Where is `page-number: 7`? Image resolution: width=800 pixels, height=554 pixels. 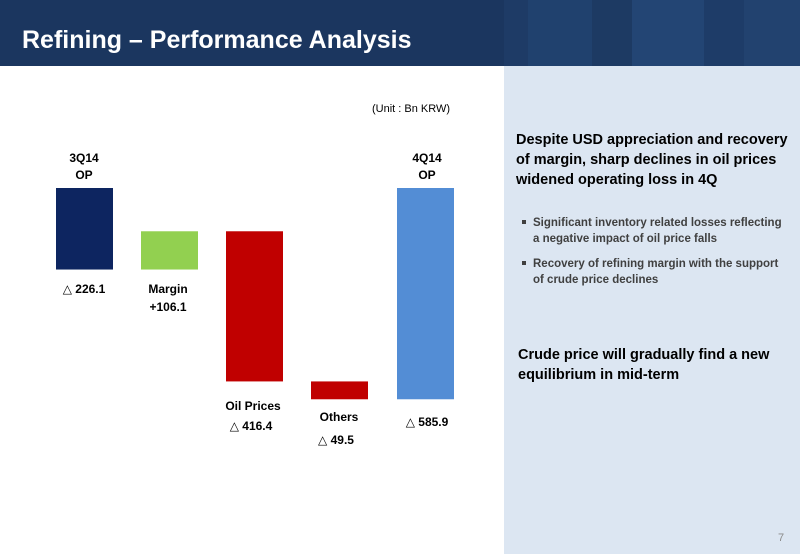 page-number: 7 is located at coordinates (781, 538).